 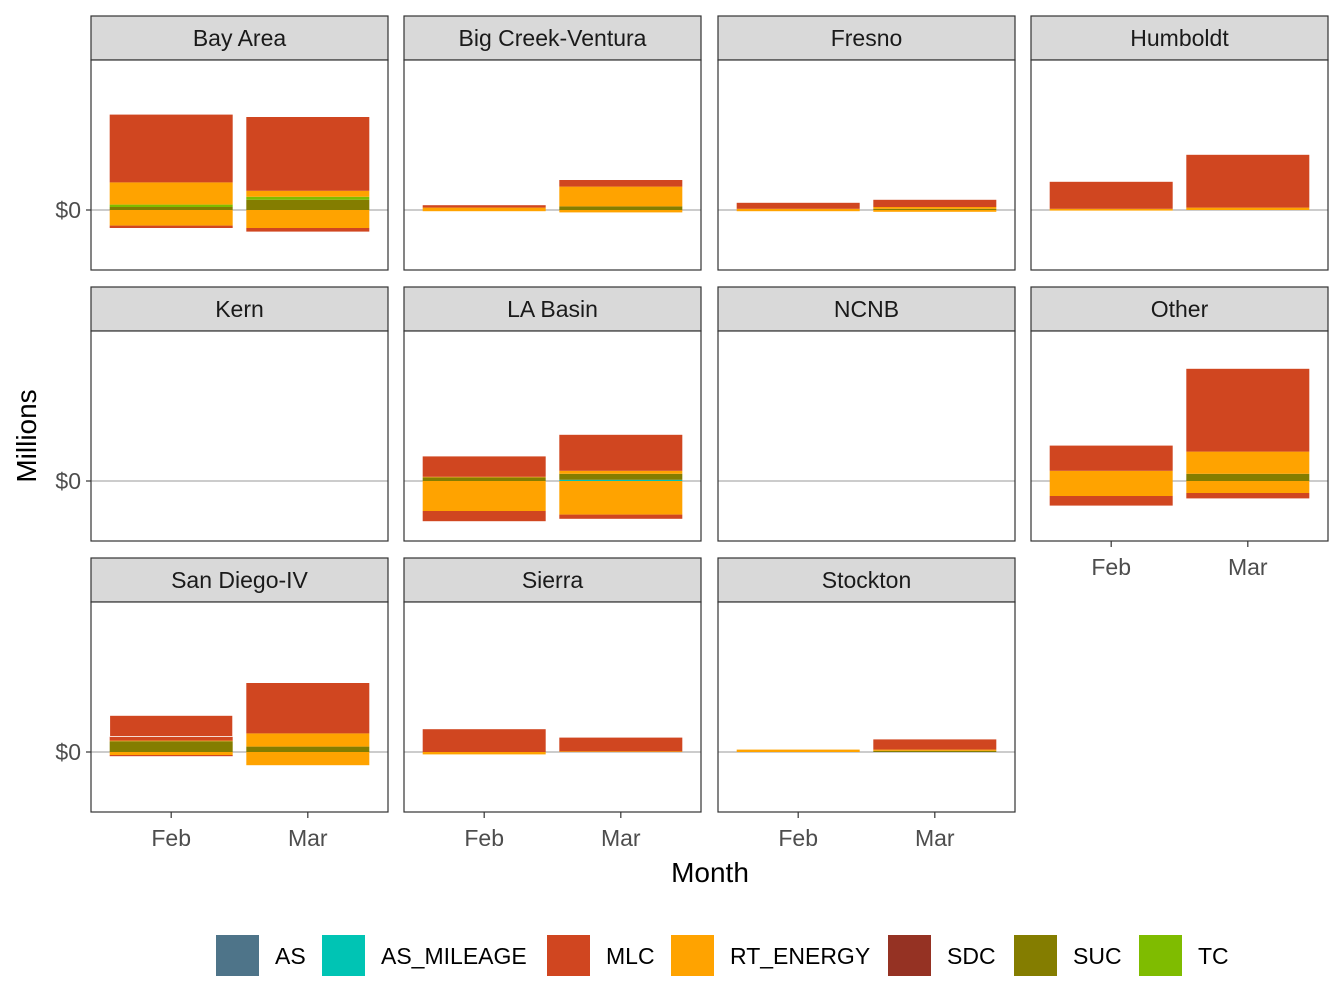 What do you see at coordinates (343, 955) in the screenshot?
I see `legend-swatch-as-mileage` at bounding box center [343, 955].